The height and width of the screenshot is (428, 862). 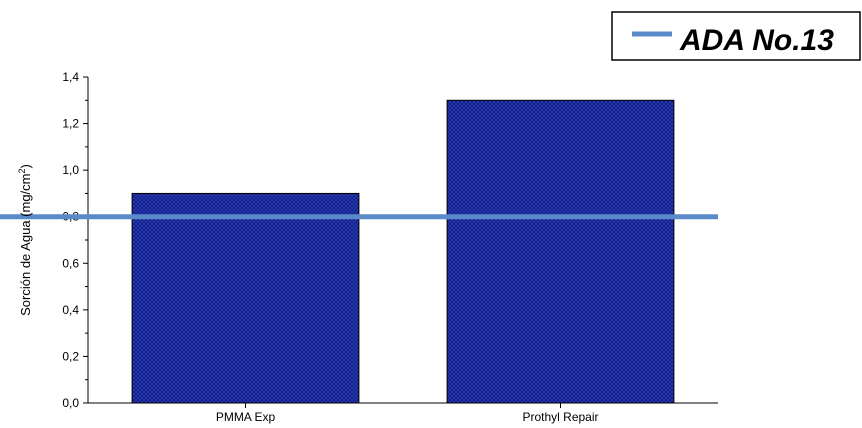 I want to click on y-tick-label: 0,0, so click(x=70, y=403).